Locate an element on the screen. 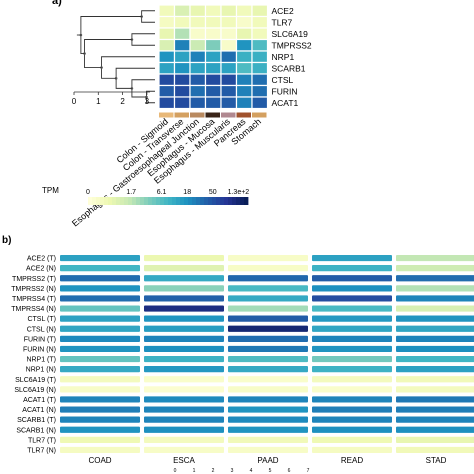 This screenshot has width=474, height=474. dendrogram is located at coordinates (115, 57).